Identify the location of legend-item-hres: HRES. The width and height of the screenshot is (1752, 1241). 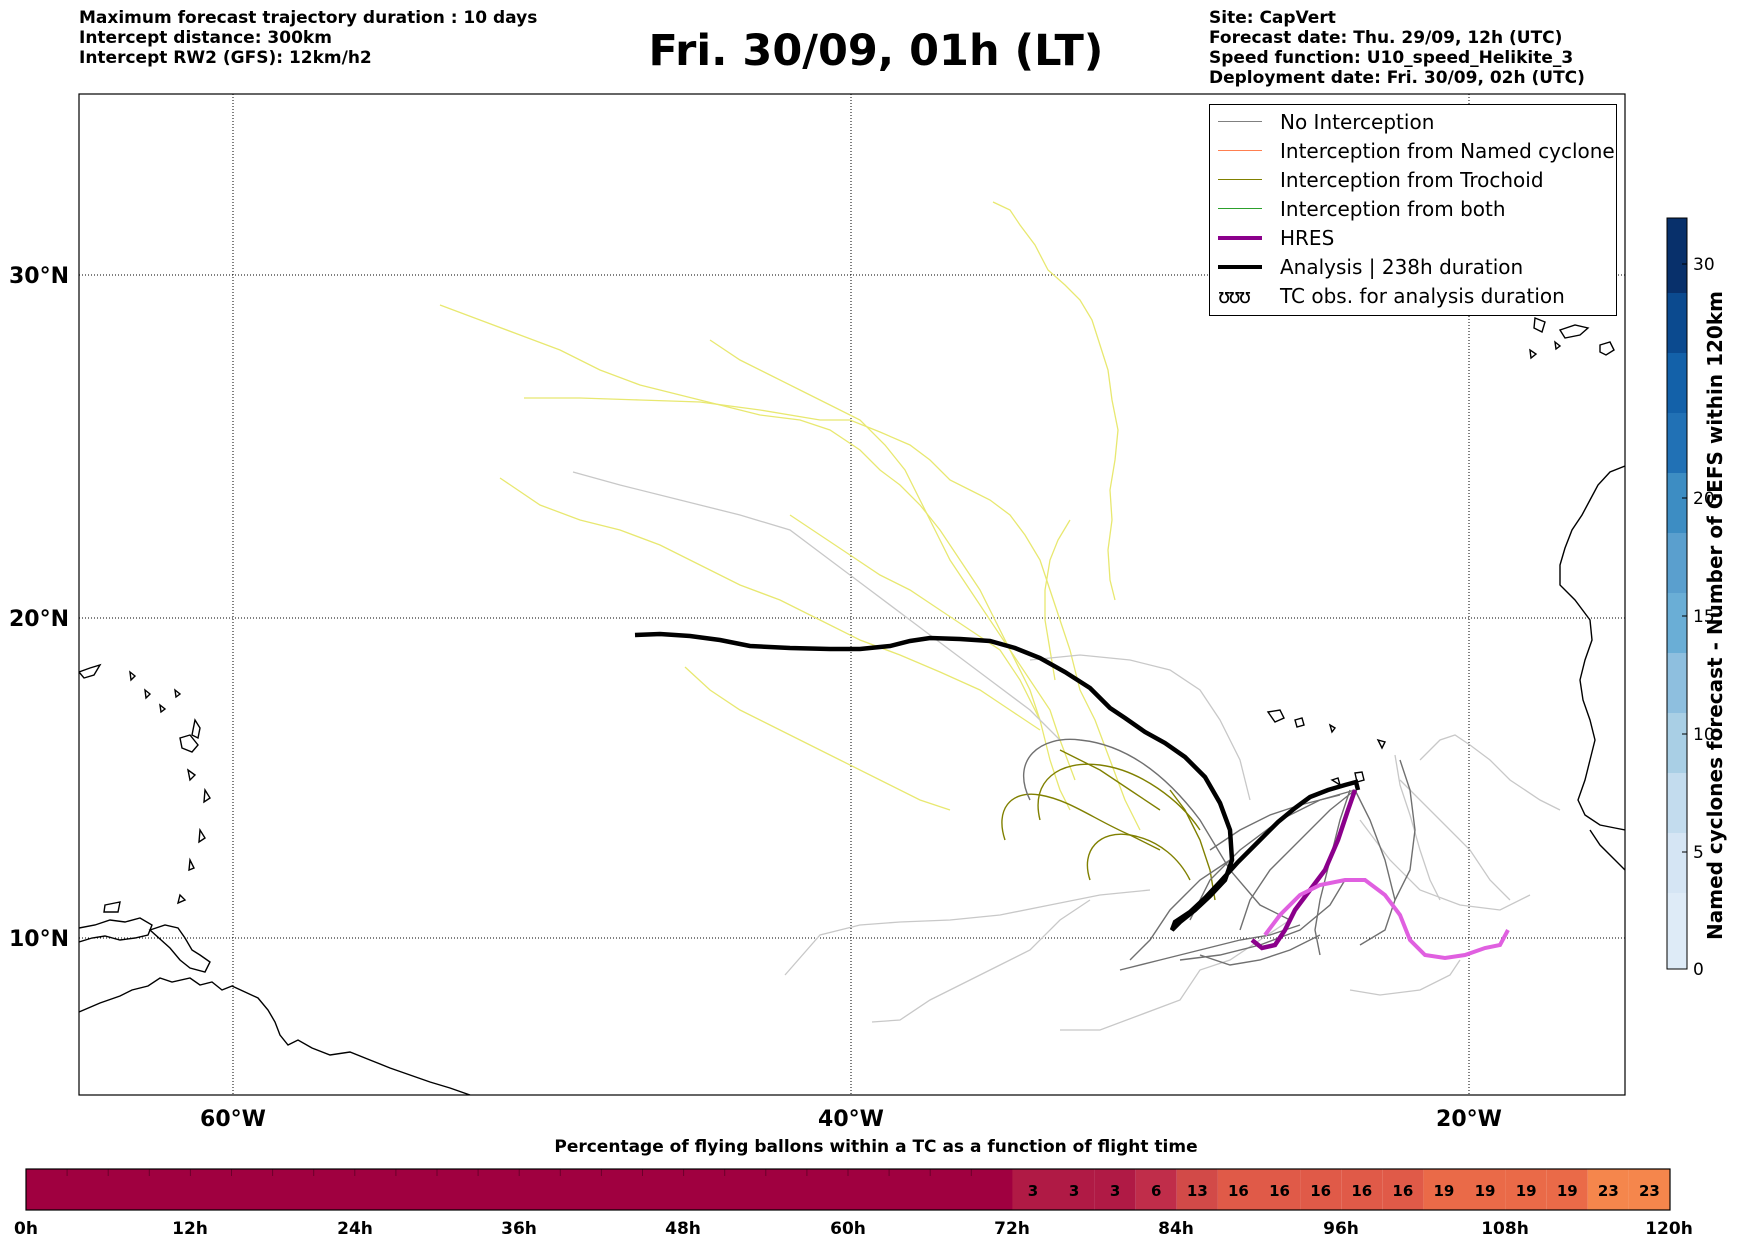
(1276, 237).